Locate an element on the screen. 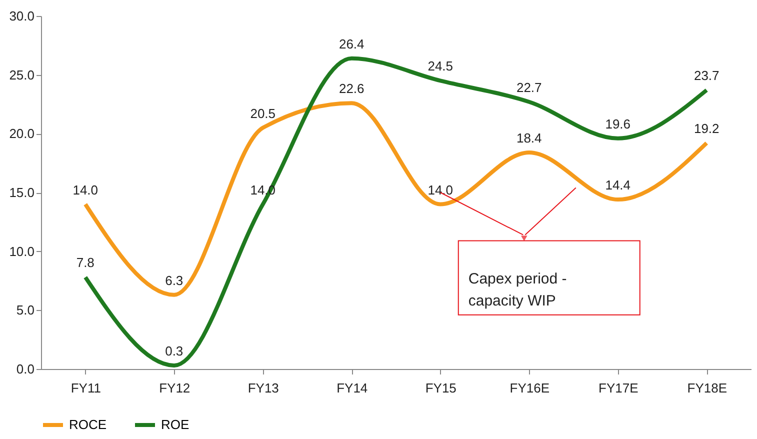  x-tick-label: FY17E is located at coordinates (618, 388).